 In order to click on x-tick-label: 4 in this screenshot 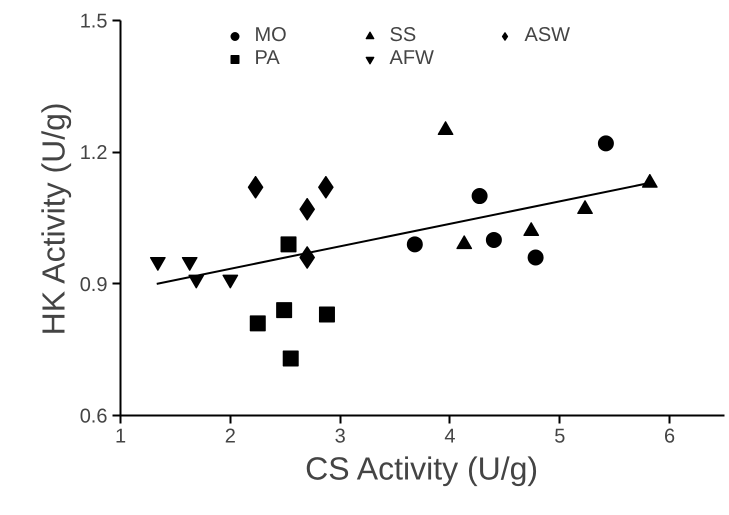, I will do `click(450, 437)`.